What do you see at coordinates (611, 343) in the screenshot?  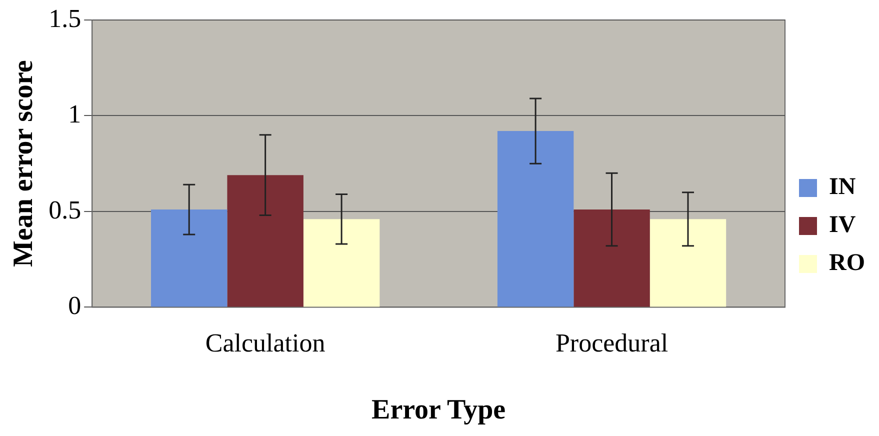 I see `x-tick-label: Procedural` at bounding box center [611, 343].